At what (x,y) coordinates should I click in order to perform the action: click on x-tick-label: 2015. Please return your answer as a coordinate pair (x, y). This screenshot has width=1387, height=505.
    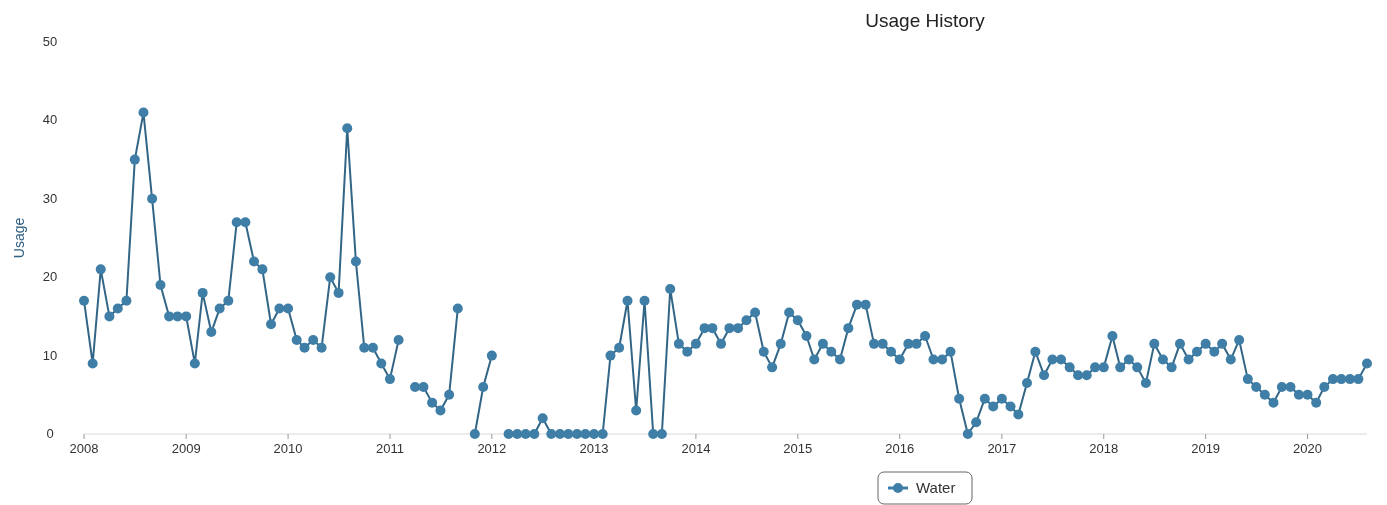
    Looking at the image, I should click on (798, 448).